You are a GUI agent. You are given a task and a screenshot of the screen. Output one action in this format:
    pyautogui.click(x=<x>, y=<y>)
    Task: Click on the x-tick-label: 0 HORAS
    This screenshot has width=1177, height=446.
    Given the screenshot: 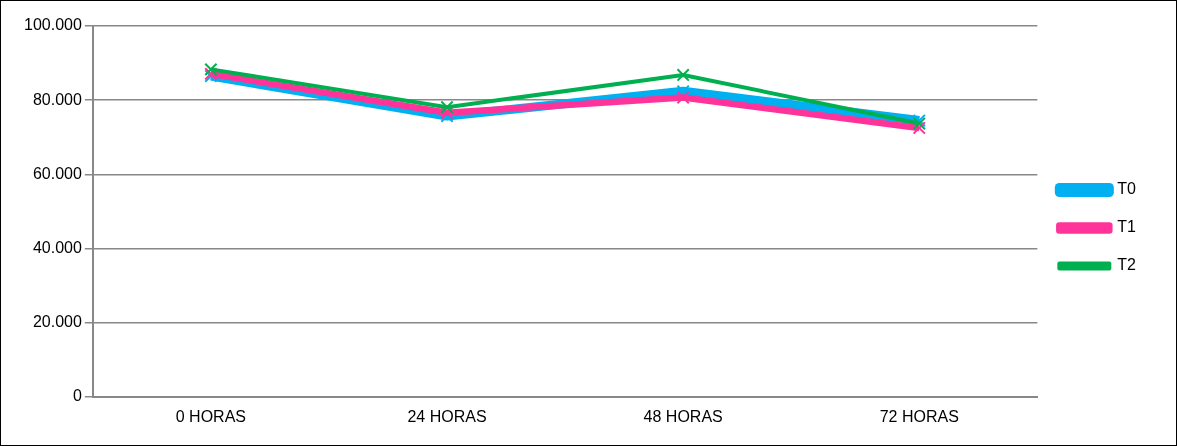 What is the action you would take?
    pyautogui.click(x=211, y=416)
    